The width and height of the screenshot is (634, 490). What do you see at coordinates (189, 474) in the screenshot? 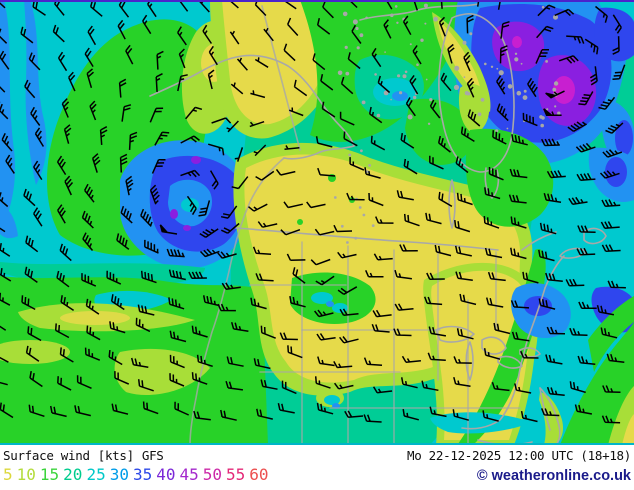
I see `legend-value-45: 45` at bounding box center [189, 474].